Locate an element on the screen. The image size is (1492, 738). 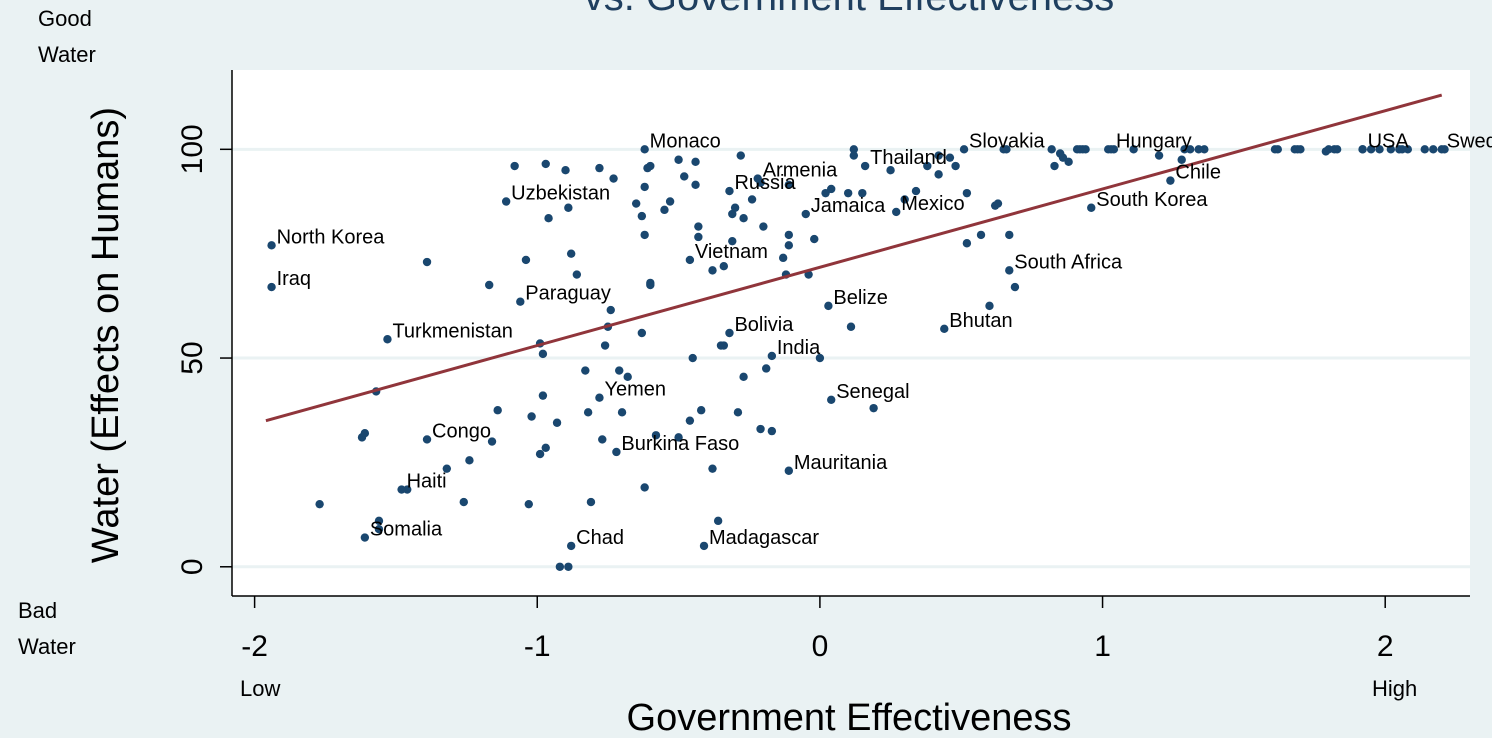
y-top-label-line2: Water is located at coordinates (67, 54).